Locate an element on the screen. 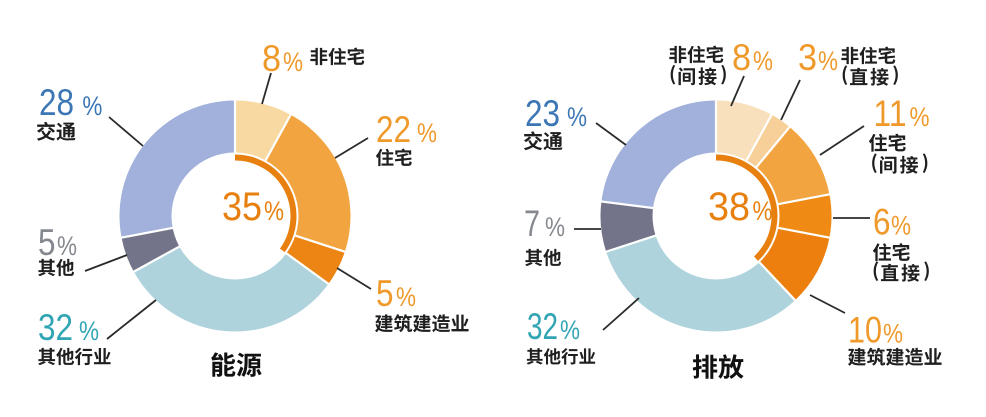 Image resolution: width=986 pixels, height=417 pixels. svg-text: 11 is located at coordinates (890, 113).